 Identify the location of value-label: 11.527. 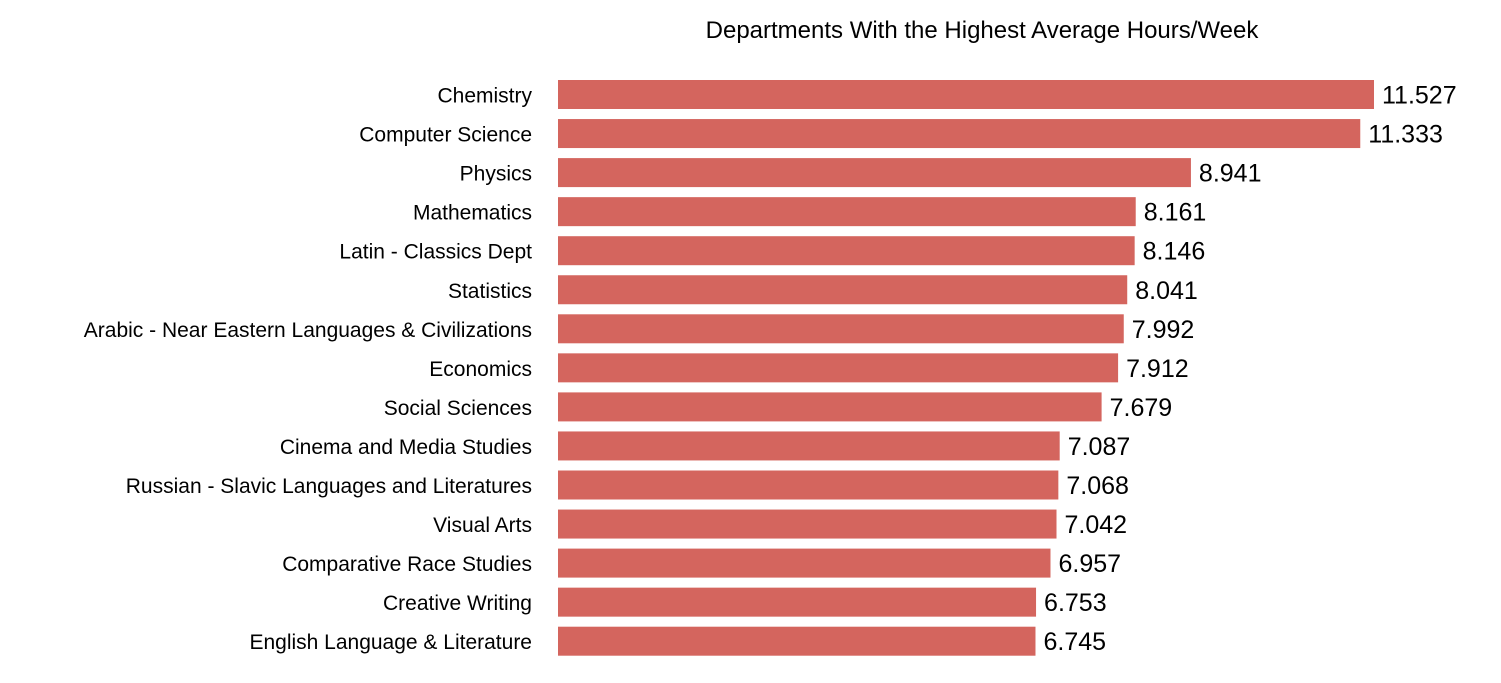
(1419, 96).